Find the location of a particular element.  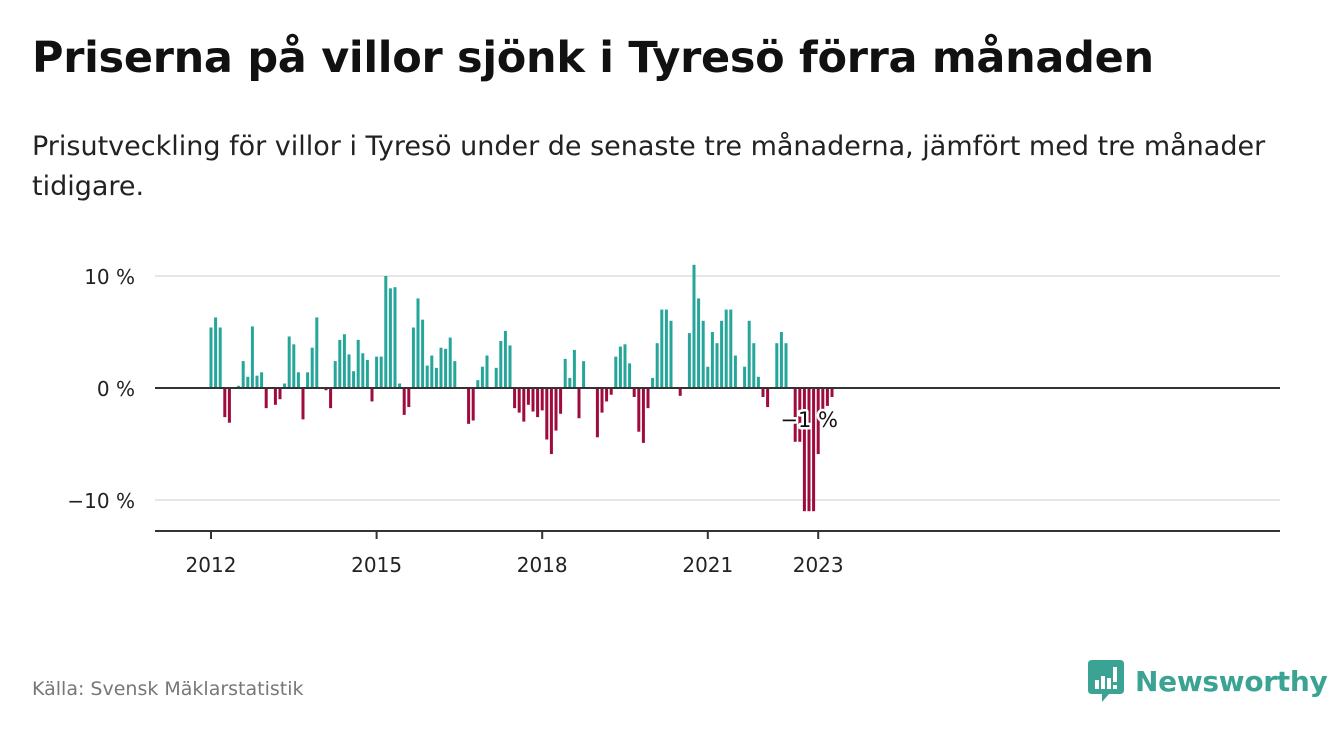

last-value-label: −1 % is located at coordinates (809, 420).